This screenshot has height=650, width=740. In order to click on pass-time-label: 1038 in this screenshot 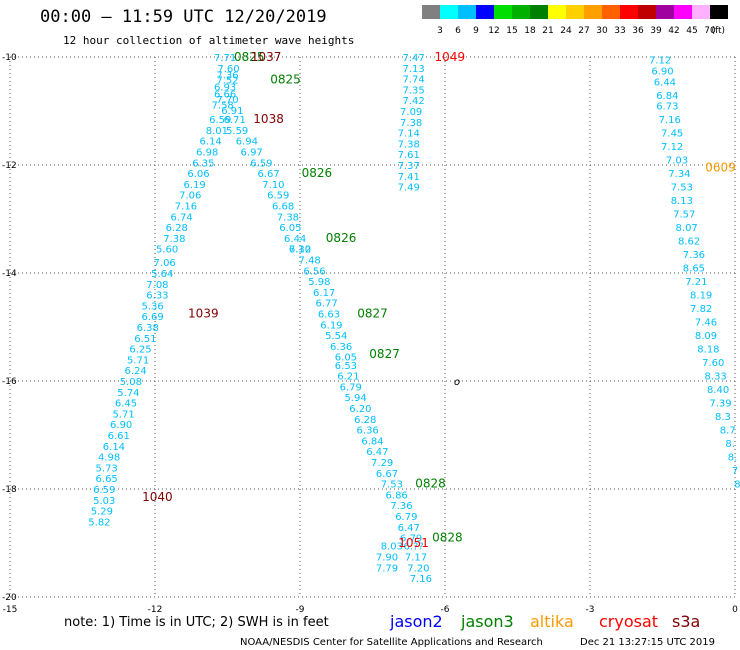, I will do `click(268, 119)`.